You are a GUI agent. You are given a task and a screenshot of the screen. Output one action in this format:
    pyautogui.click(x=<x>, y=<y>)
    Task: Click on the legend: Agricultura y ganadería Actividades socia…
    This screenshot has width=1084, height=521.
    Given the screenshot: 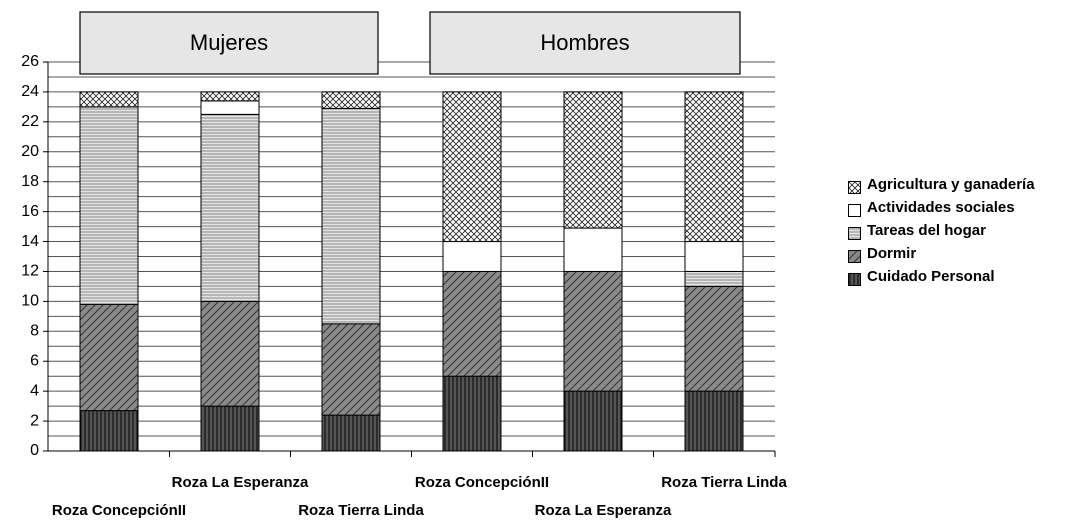 What is the action you would take?
    pyautogui.click(x=947, y=234)
    